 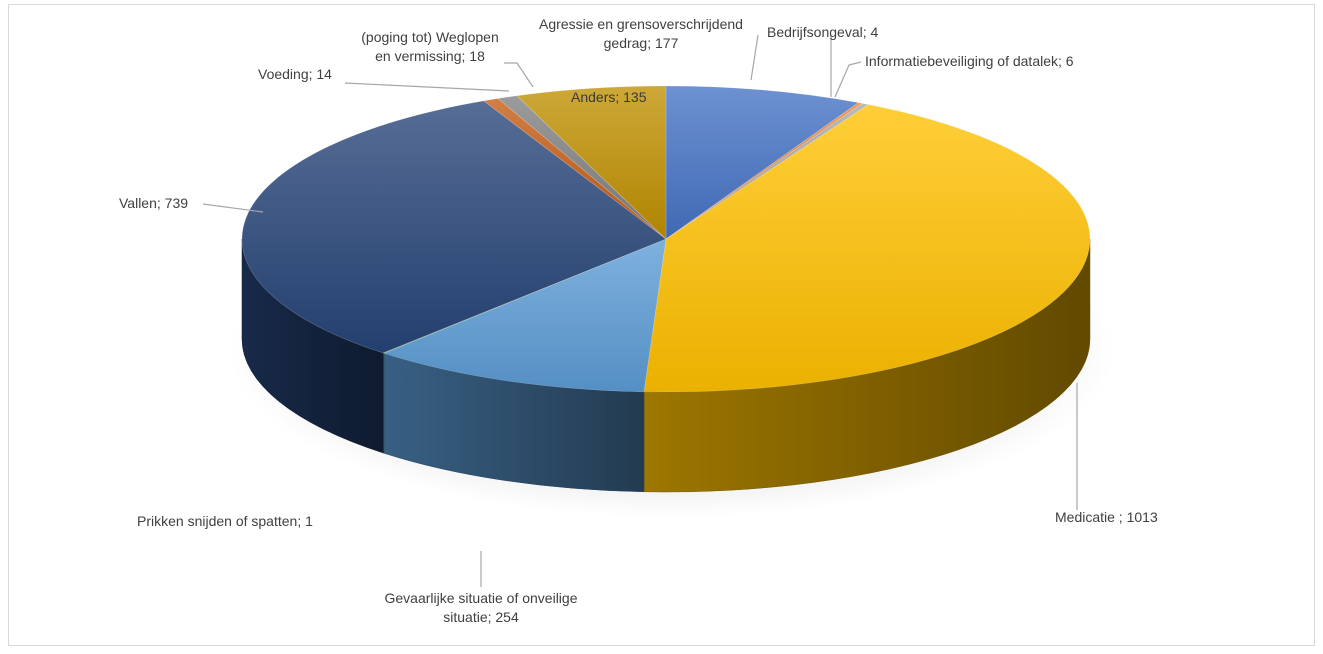 What do you see at coordinates (295, 74) in the screenshot?
I see `data-label-voeding: Voeding; 14` at bounding box center [295, 74].